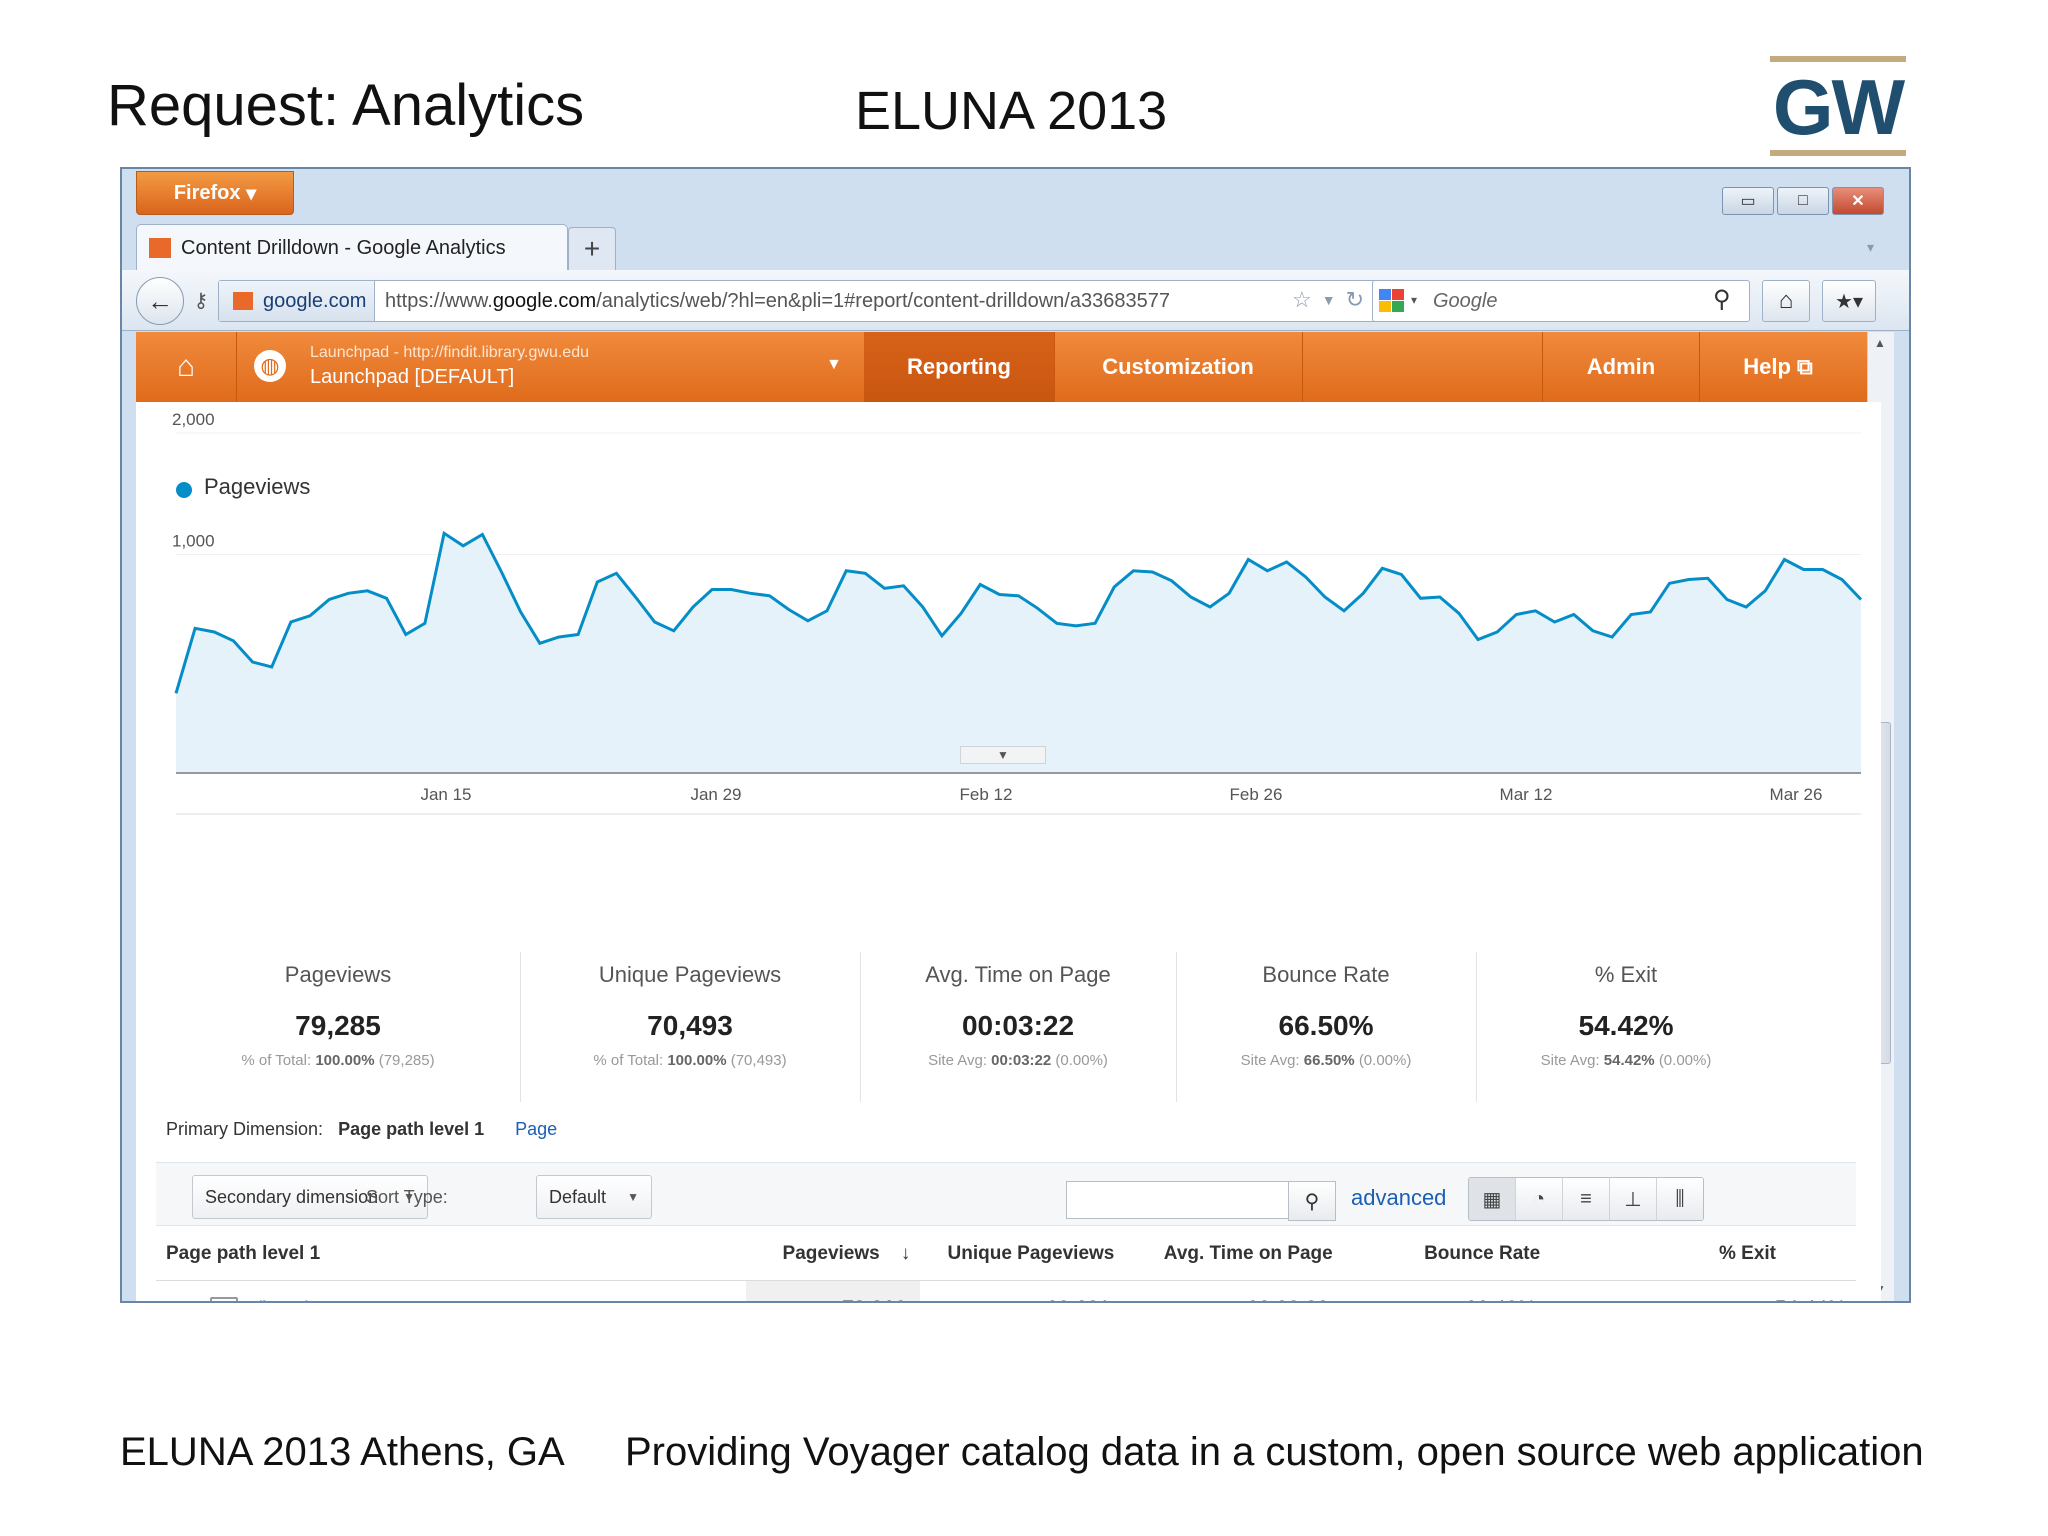 The width and height of the screenshot is (2048, 1536). What do you see at coordinates (536, 1129) in the screenshot?
I see `dimension-page: Page` at bounding box center [536, 1129].